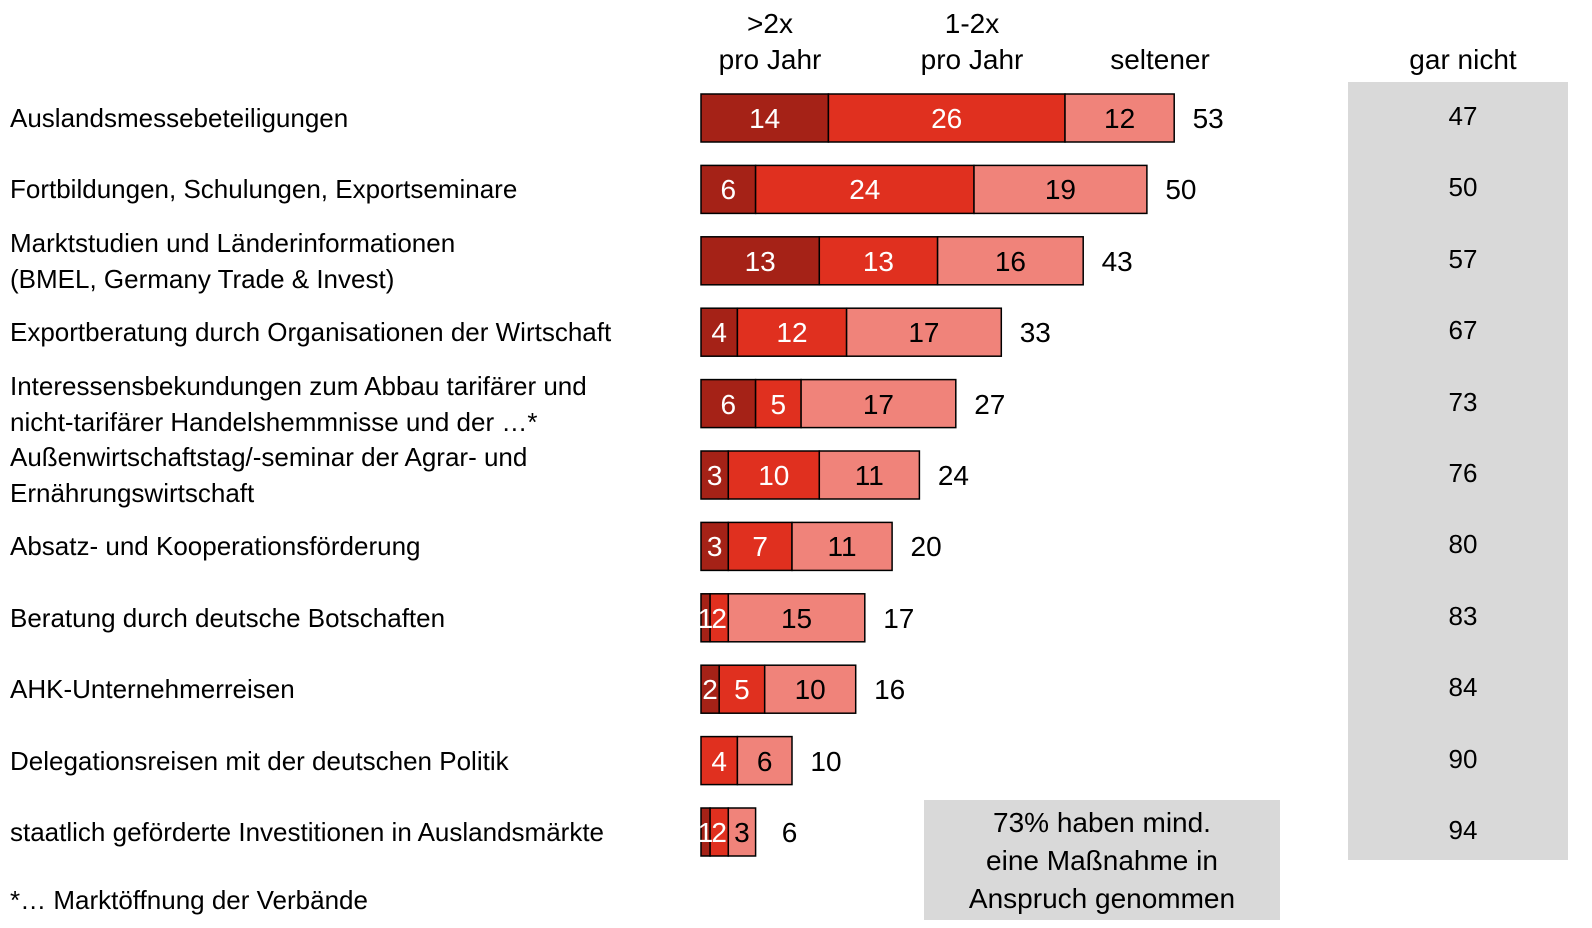  I want to click on segment-label: 19, so click(1060, 190).